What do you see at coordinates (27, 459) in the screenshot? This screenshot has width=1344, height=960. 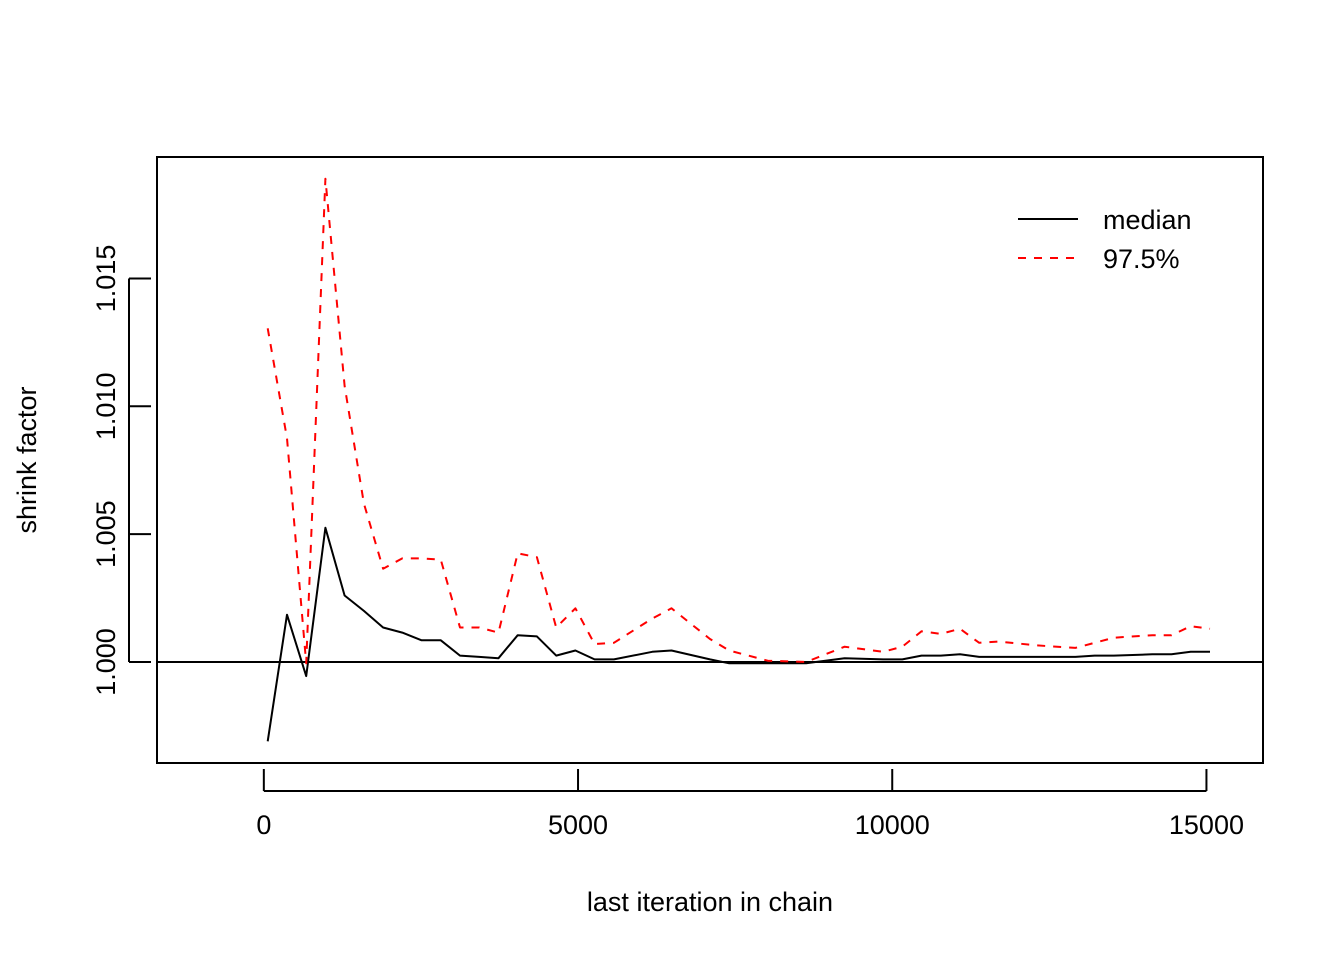 I see `y-axis-label: shrink factor` at bounding box center [27, 459].